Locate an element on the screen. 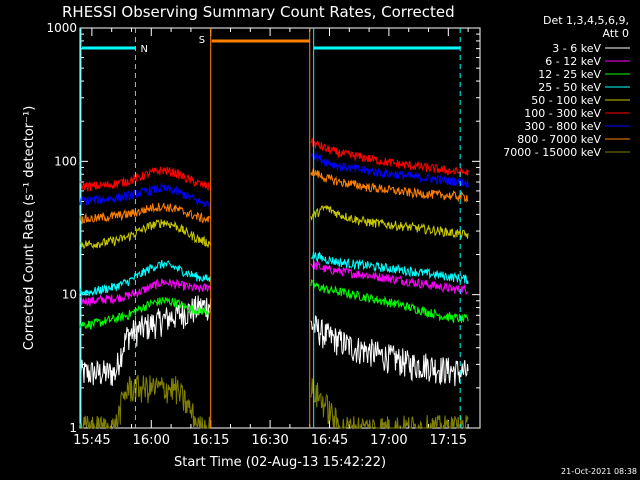 This screenshot has height=480, width=640. legend-label: 3 - 6 keV is located at coordinates (576, 48).